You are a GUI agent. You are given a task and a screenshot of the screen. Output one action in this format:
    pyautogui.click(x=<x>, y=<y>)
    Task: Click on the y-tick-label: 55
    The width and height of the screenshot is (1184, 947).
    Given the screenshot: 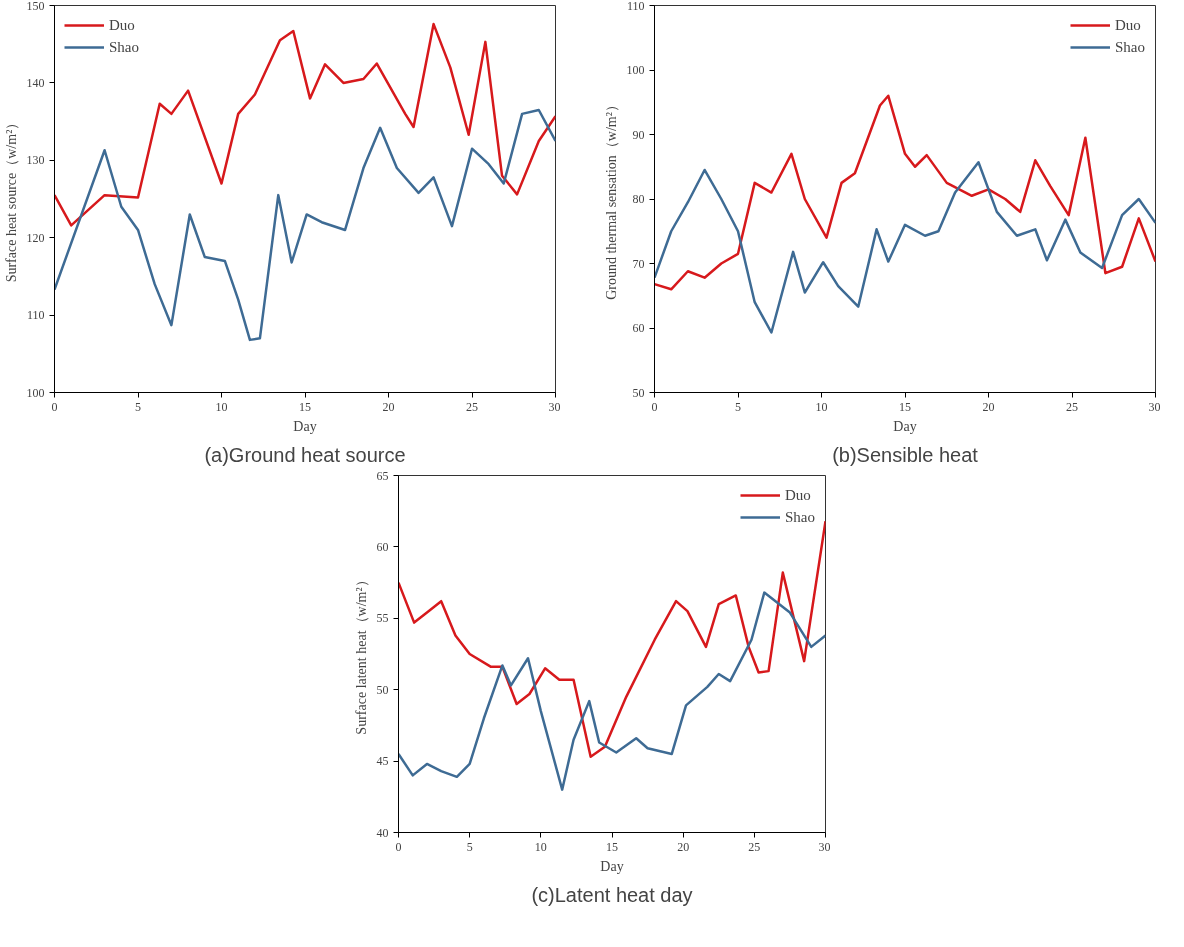 What is the action you would take?
    pyautogui.click(x=382, y=618)
    